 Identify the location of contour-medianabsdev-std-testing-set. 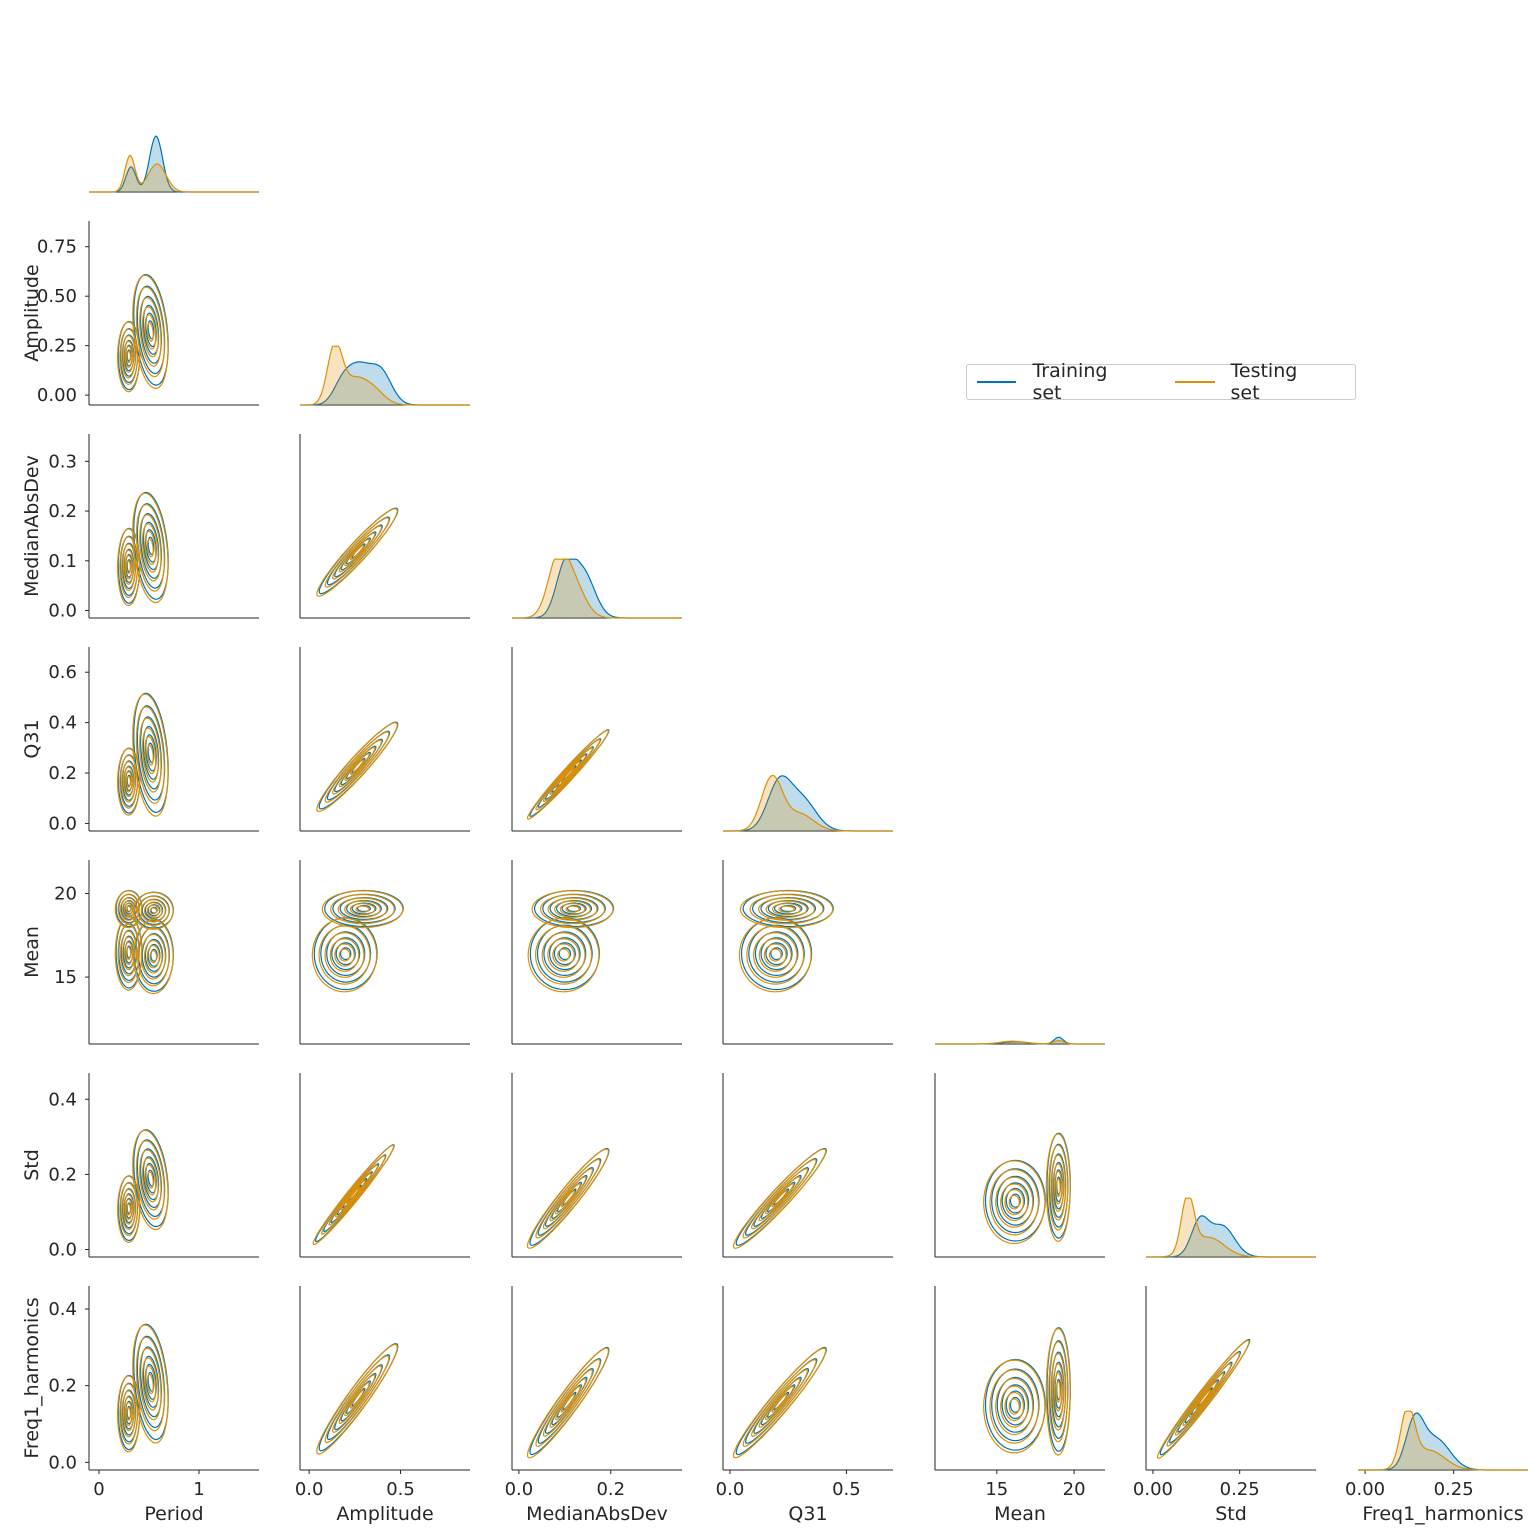
(568, 1199).